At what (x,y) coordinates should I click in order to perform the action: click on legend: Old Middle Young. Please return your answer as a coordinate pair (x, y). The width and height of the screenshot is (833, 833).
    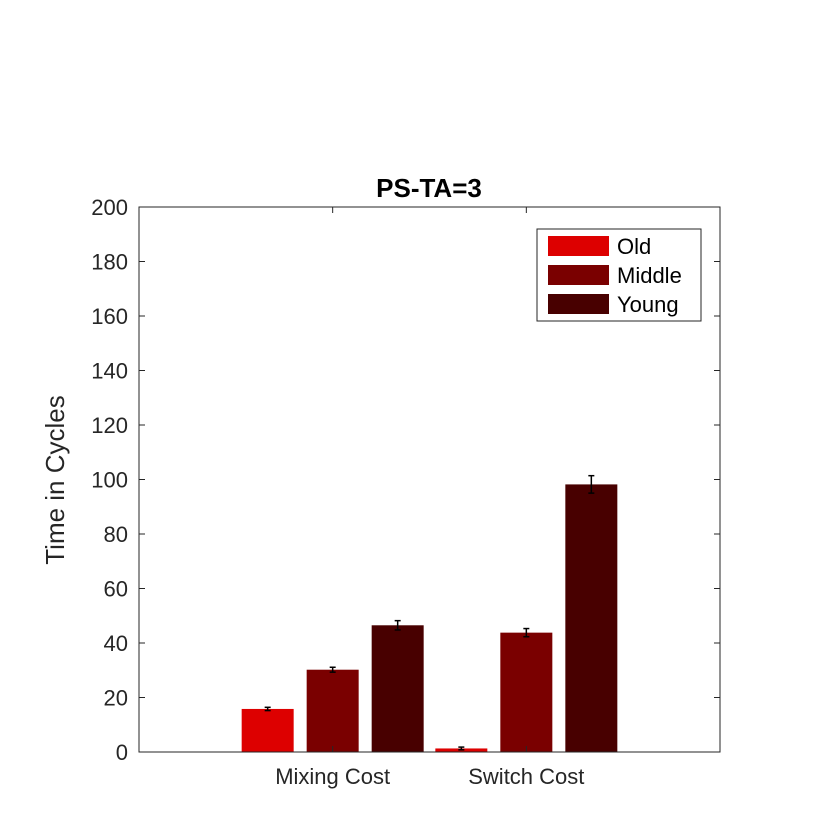
    Looking at the image, I should click on (619, 275).